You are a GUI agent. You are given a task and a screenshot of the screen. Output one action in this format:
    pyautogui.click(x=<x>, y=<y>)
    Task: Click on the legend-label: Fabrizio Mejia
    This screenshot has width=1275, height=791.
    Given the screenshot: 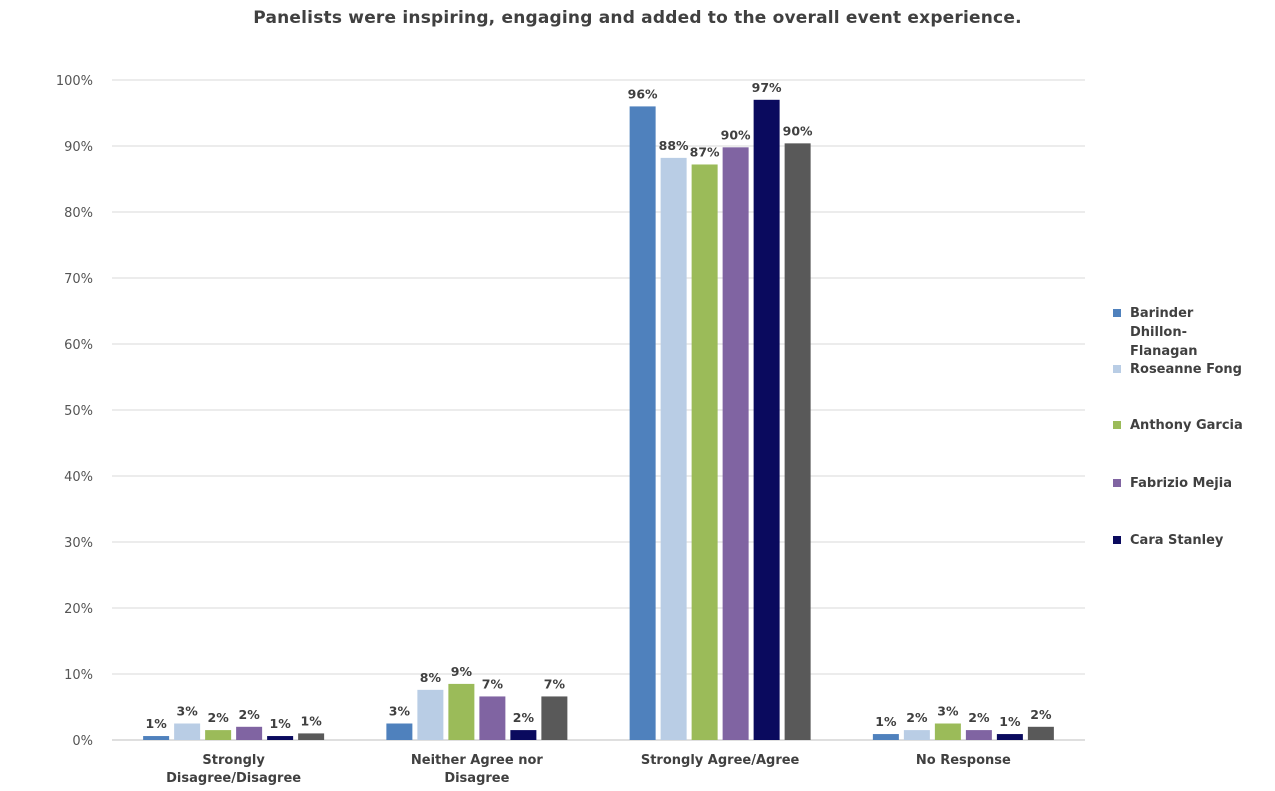 What is the action you would take?
    pyautogui.click(x=1181, y=483)
    